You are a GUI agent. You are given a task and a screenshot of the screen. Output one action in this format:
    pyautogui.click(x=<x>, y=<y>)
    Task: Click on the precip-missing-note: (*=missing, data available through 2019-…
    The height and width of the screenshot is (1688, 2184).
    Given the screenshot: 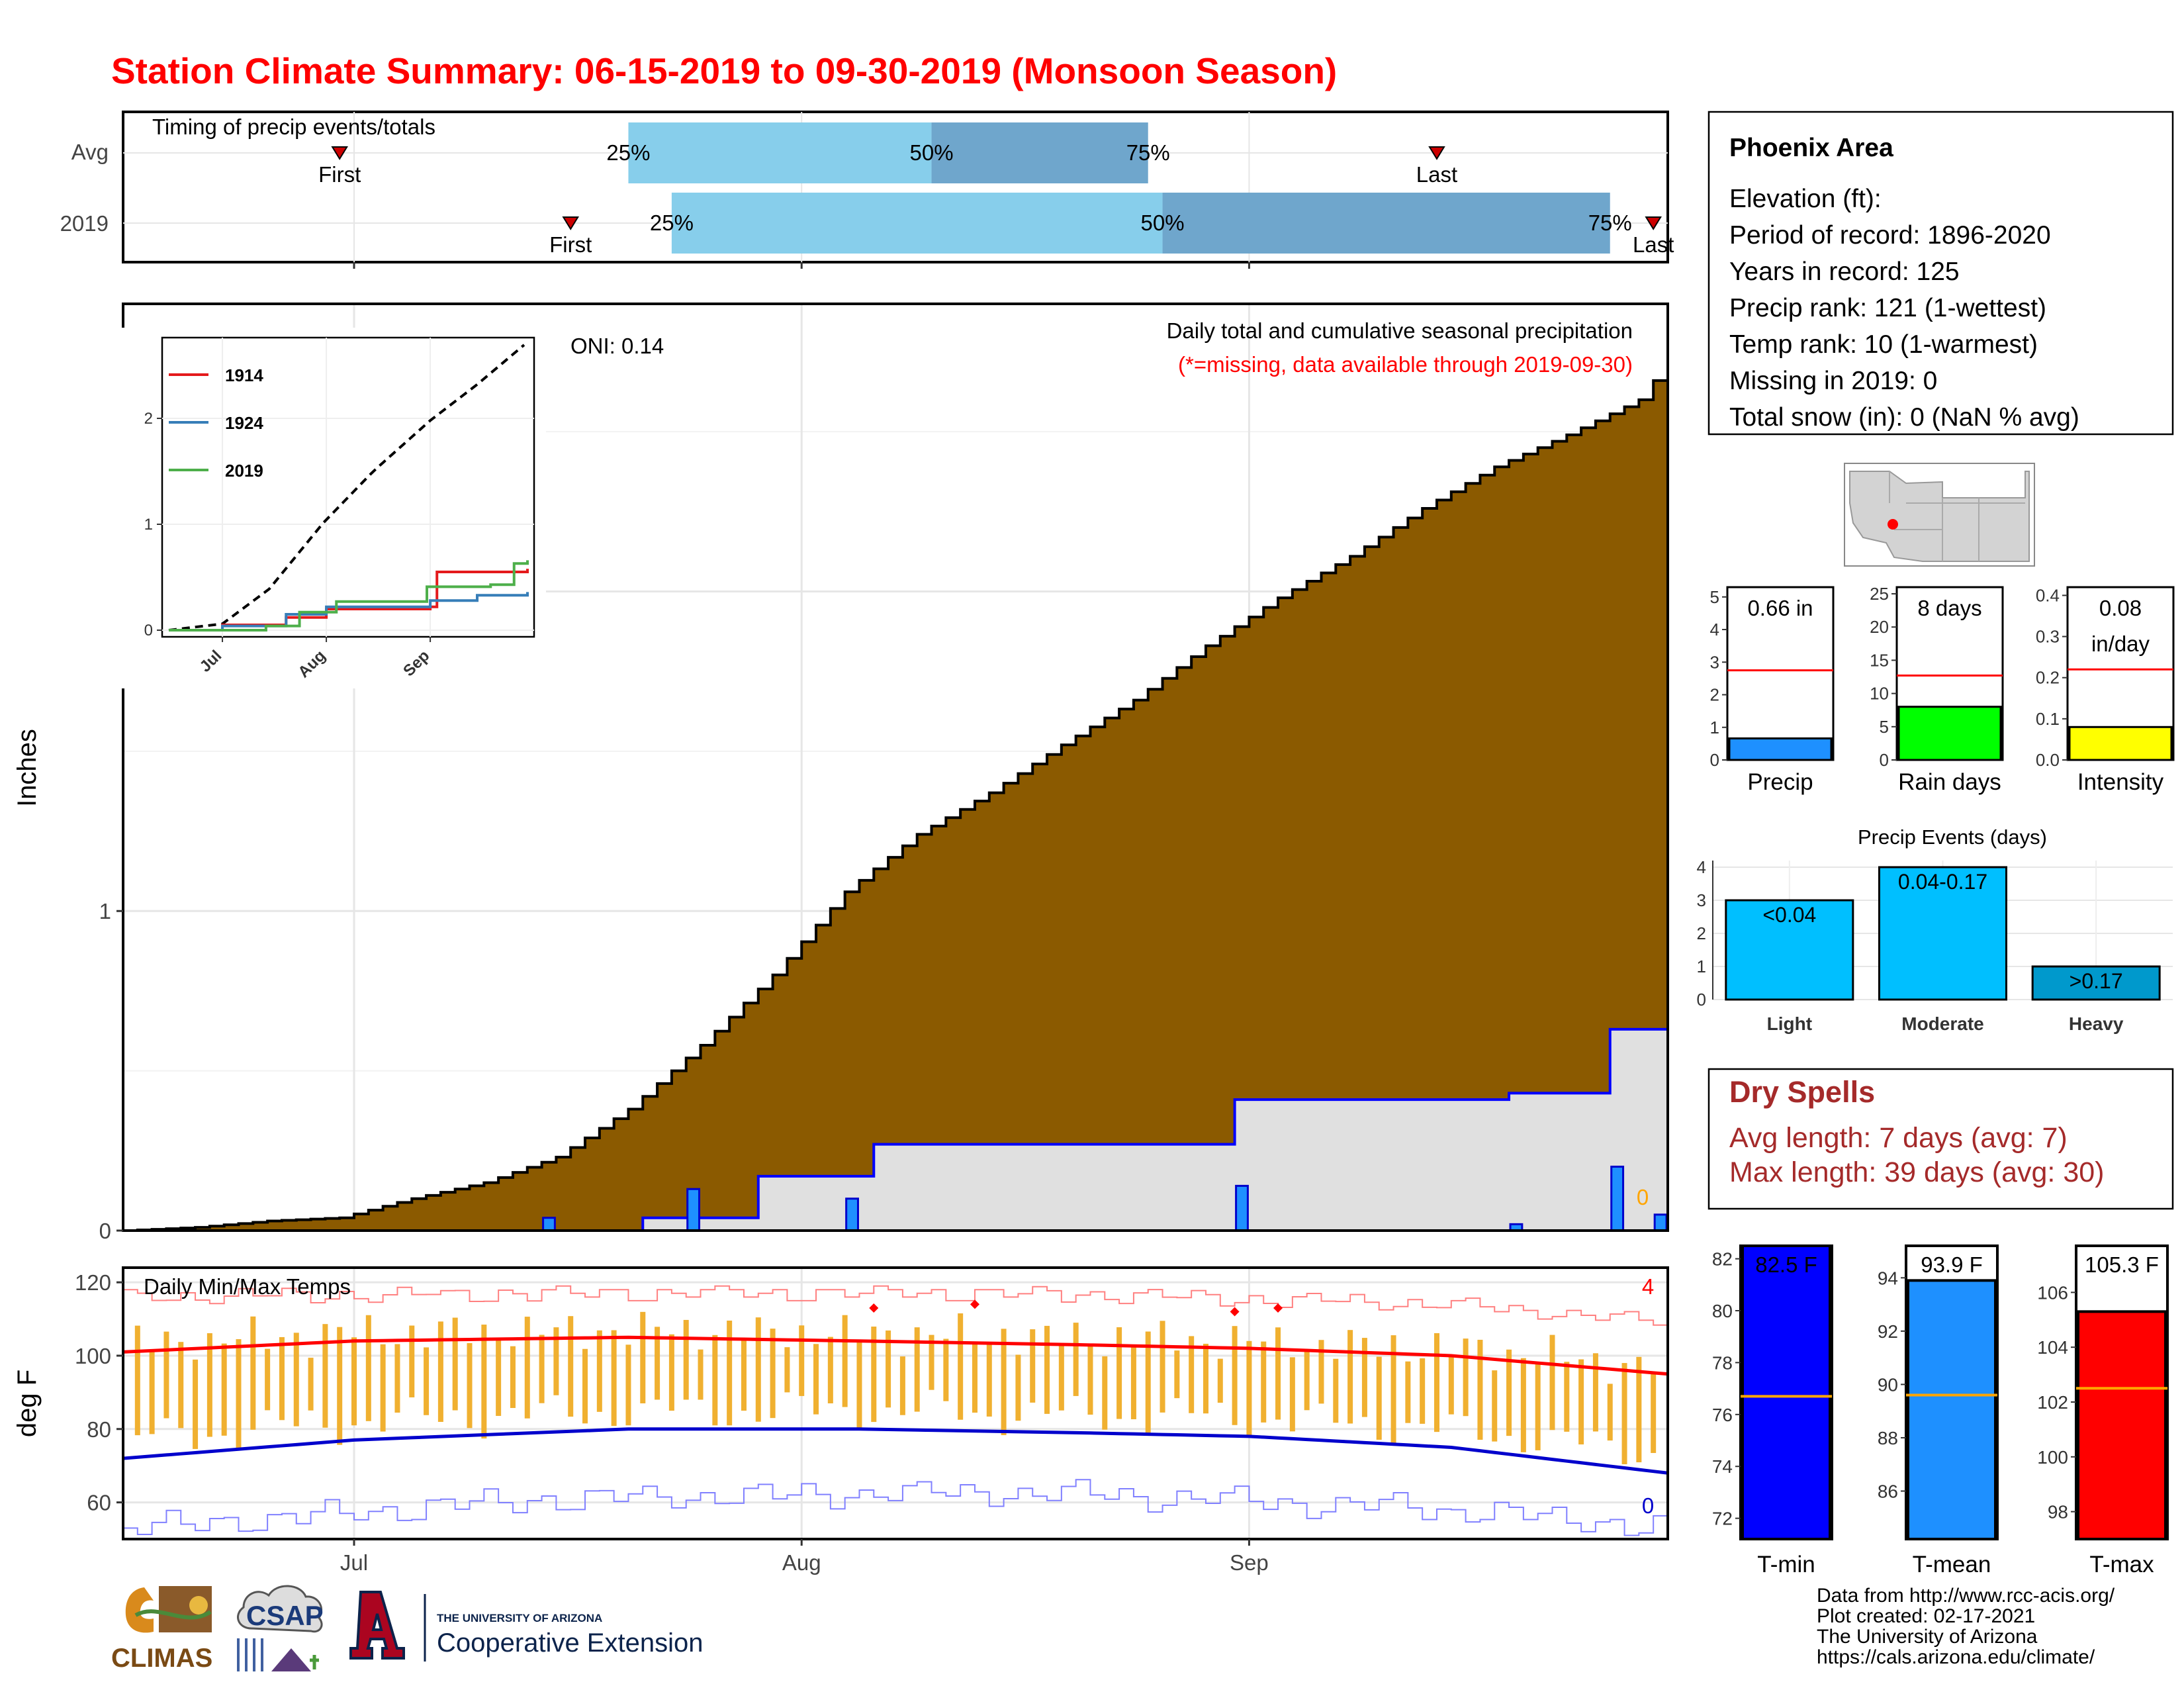 What is the action you would take?
    pyautogui.click(x=1405, y=364)
    